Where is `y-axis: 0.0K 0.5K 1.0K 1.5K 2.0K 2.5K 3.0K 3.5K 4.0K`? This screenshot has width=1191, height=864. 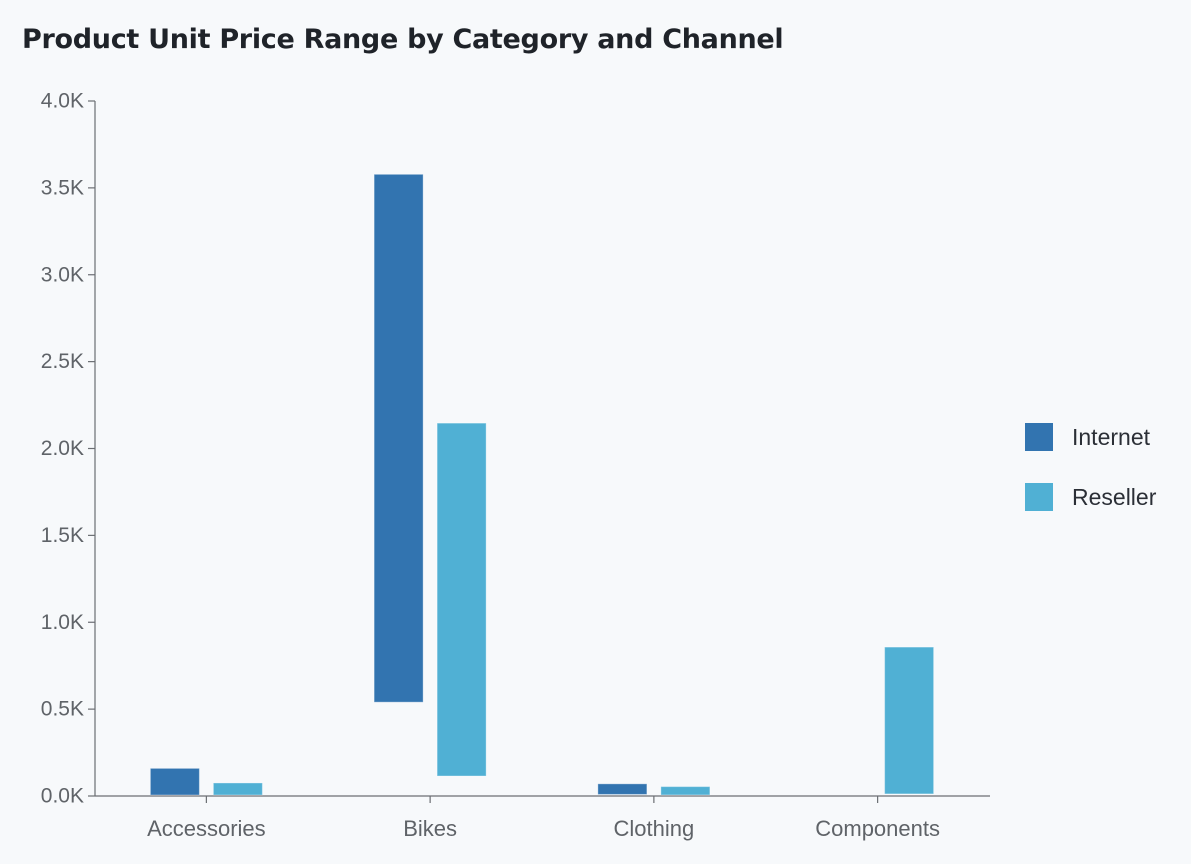 y-axis: 0.0K 0.5K 1.0K 1.5K 2.0K 2.5K 3.0K 3.5K 4.0K is located at coordinates (68, 449).